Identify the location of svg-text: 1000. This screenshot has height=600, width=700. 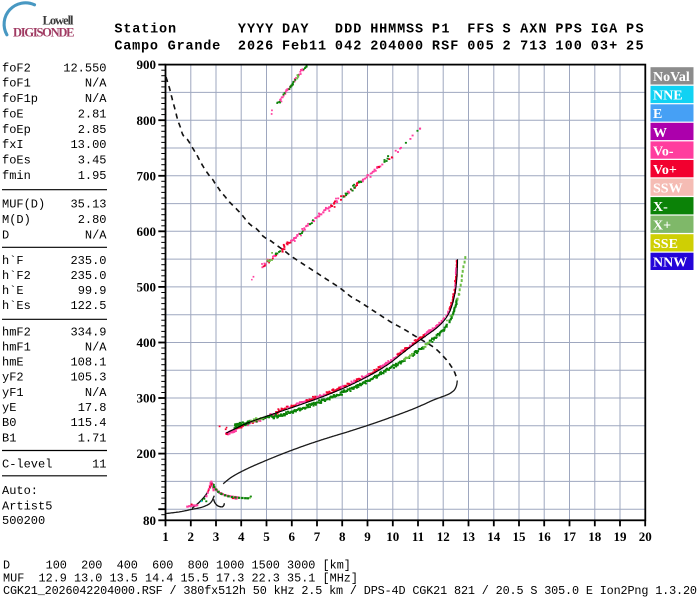
(230, 565).